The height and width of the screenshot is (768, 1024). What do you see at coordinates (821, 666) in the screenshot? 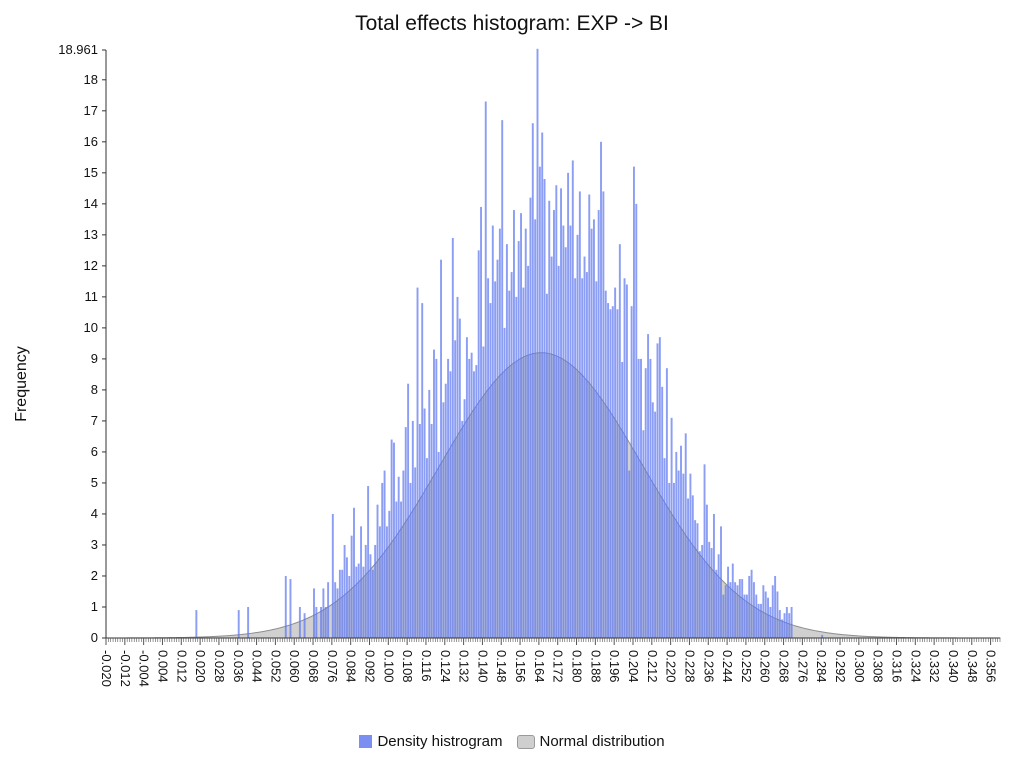
I see `x-tick-label: 0.284` at bounding box center [821, 666].